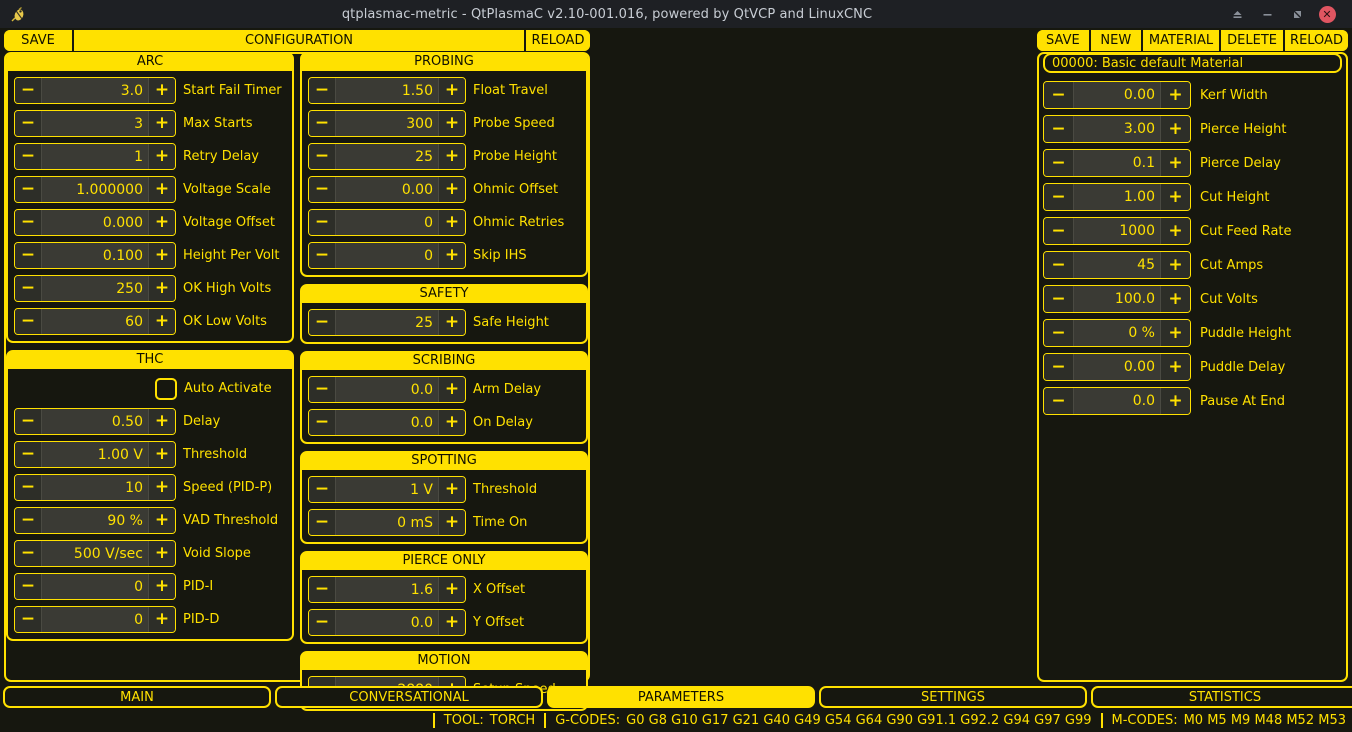 This screenshot has width=1352, height=732. Describe the element at coordinates (953, 697) in the screenshot. I see `tab-settings: SETTINGS` at that location.